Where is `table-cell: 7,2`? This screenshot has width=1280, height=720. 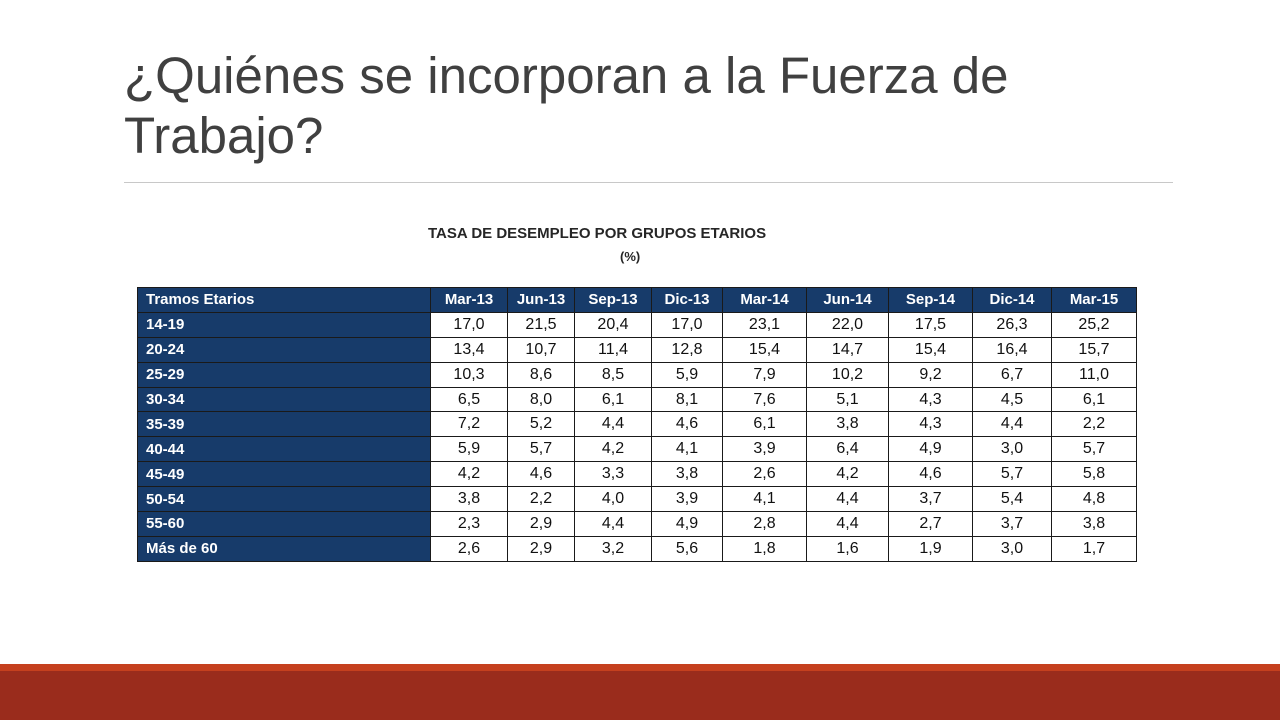
table-cell: 7,2 is located at coordinates (469, 424).